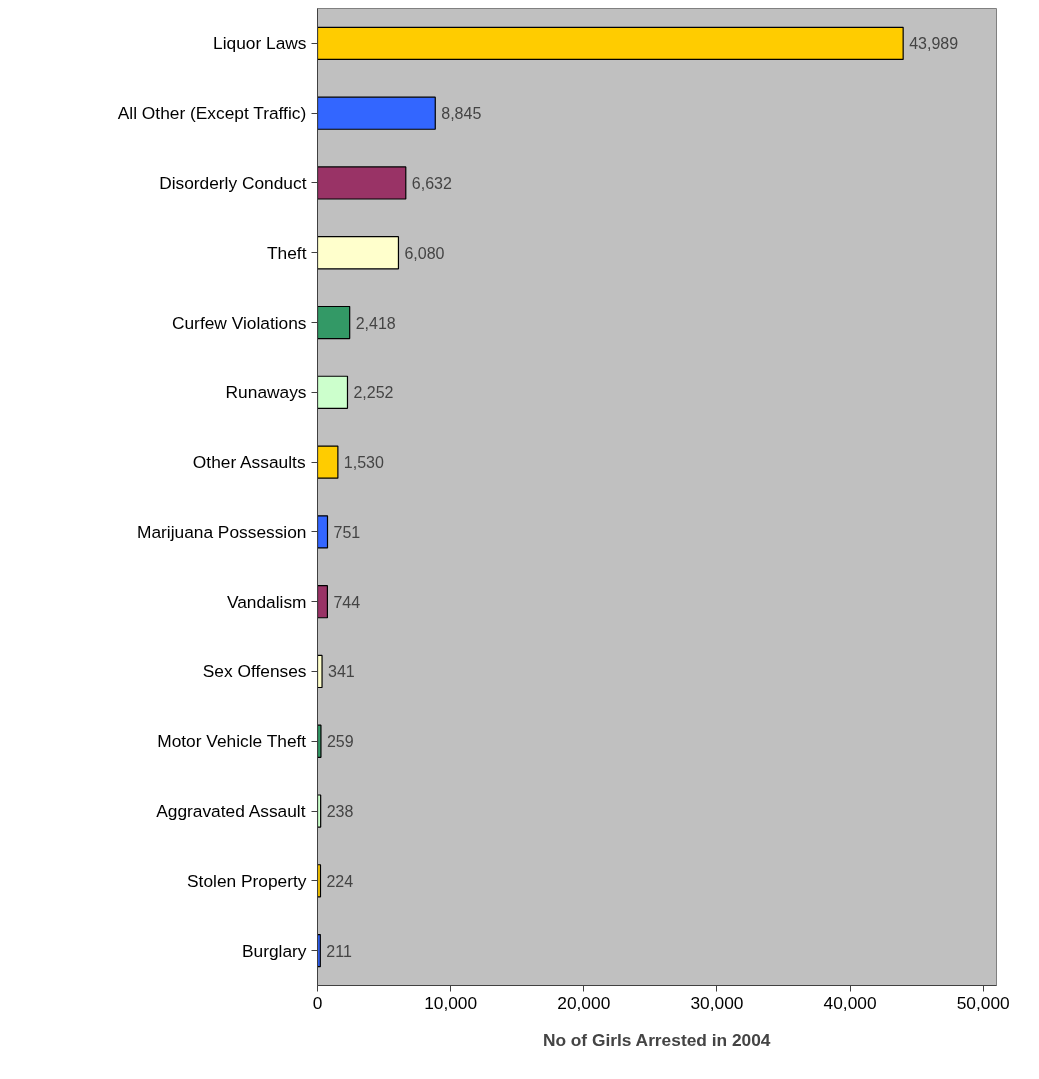 The width and height of the screenshot is (1039, 1079). Describe the element at coordinates (232, 741) in the screenshot. I see `y-tick-label: Motor Vehicle Theft` at that location.